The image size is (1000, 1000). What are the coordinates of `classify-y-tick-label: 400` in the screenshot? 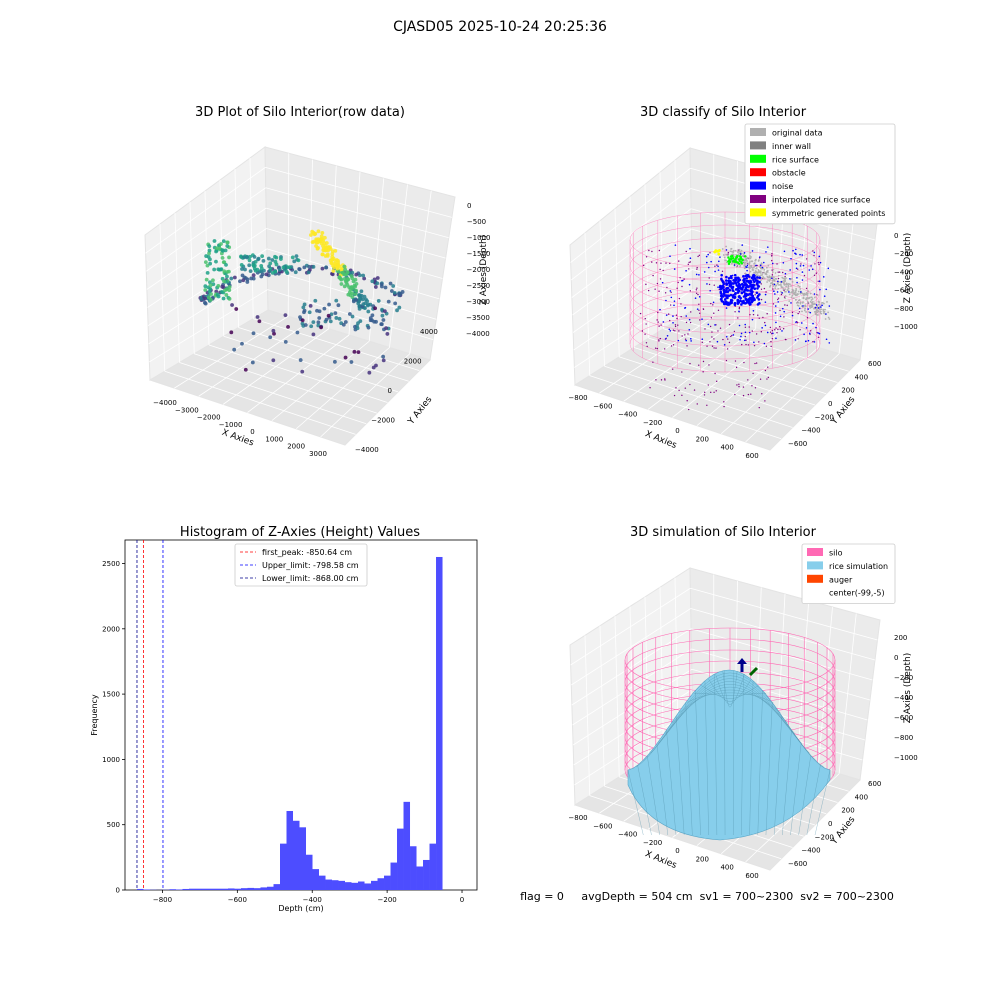 It's located at (861, 377).